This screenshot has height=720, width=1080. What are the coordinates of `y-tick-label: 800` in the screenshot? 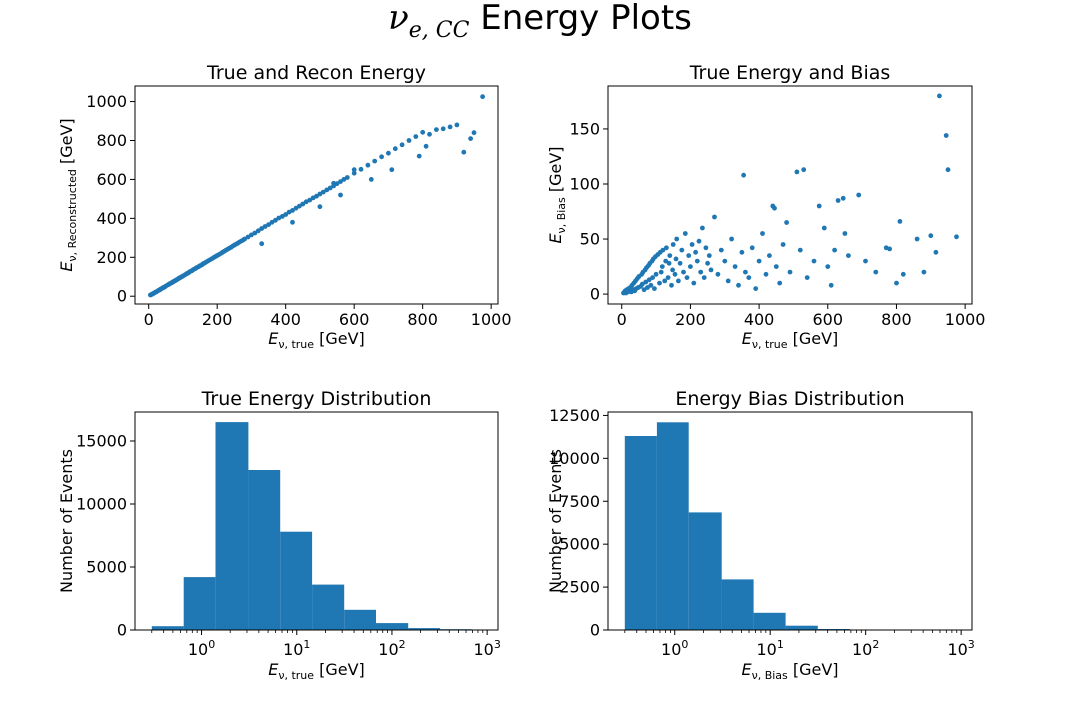 It's located at (111, 140).